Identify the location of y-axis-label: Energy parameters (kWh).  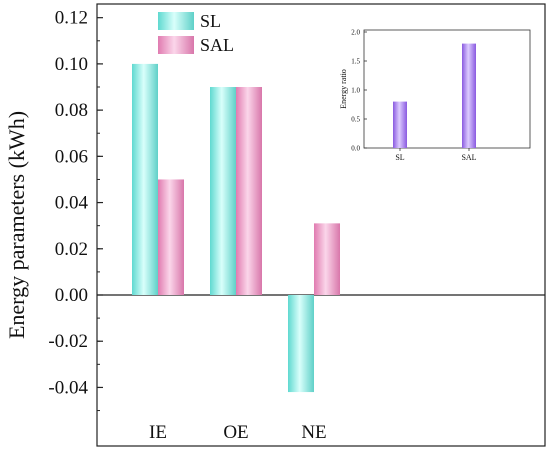
(16, 225).